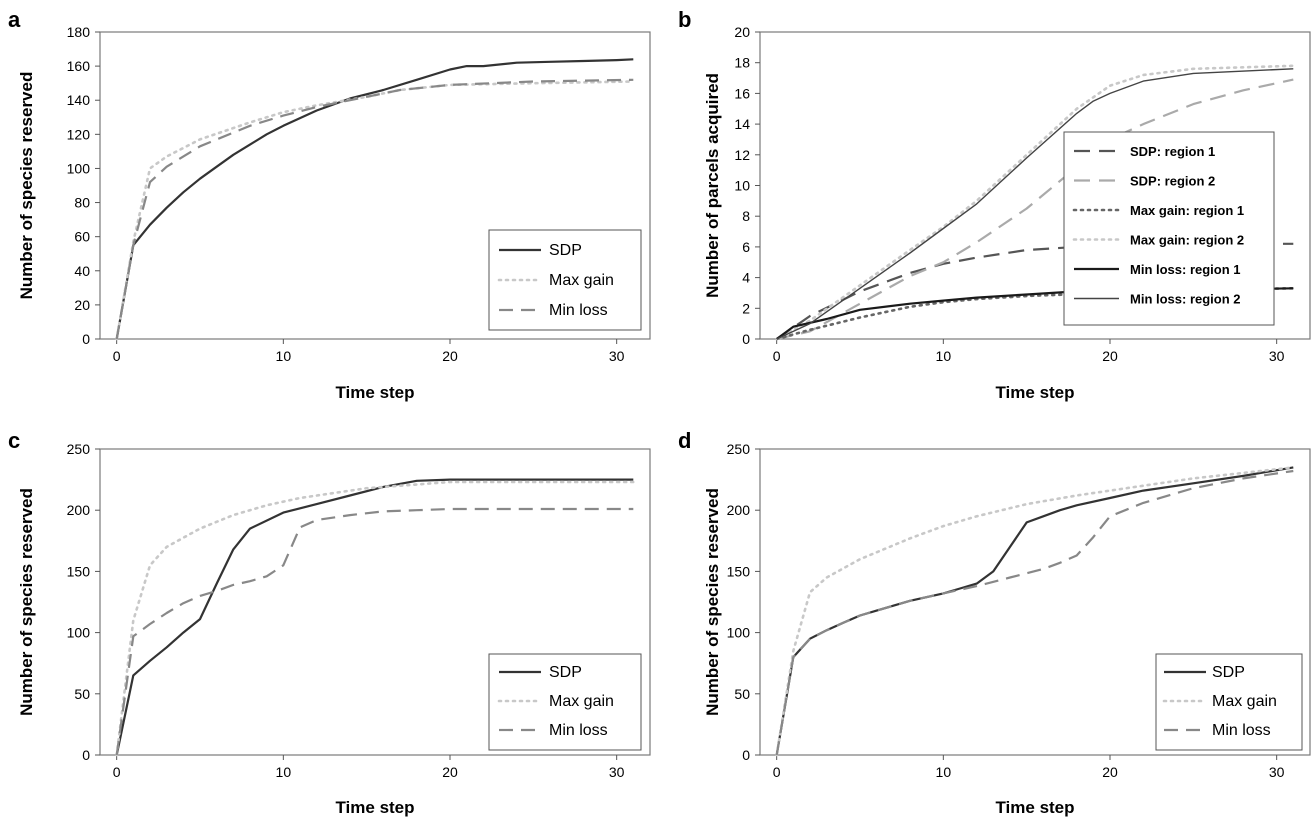 The image size is (1312, 817). What do you see at coordinates (742, 124) in the screenshot?
I see `y-tick-label: 14` at bounding box center [742, 124].